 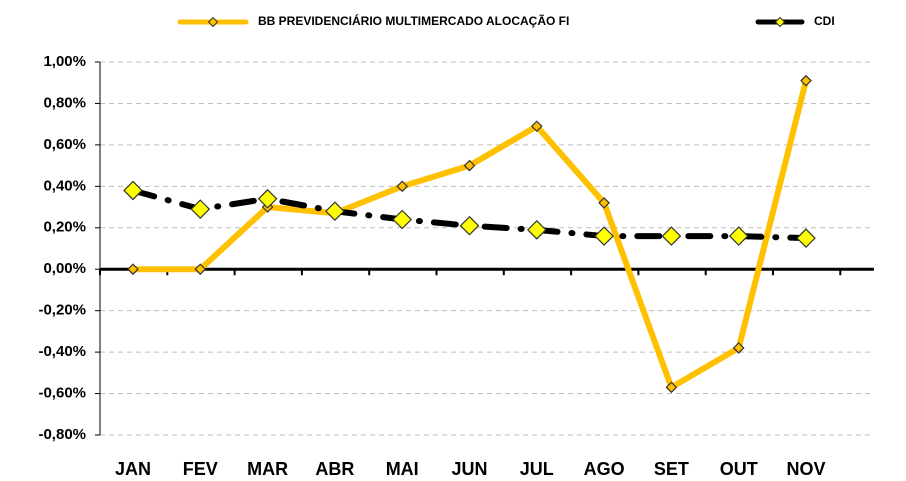 What do you see at coordinates (64, 102) in the screenshot?
I see `y-tick-label: 0,80%` at bounding box center [64, 102].